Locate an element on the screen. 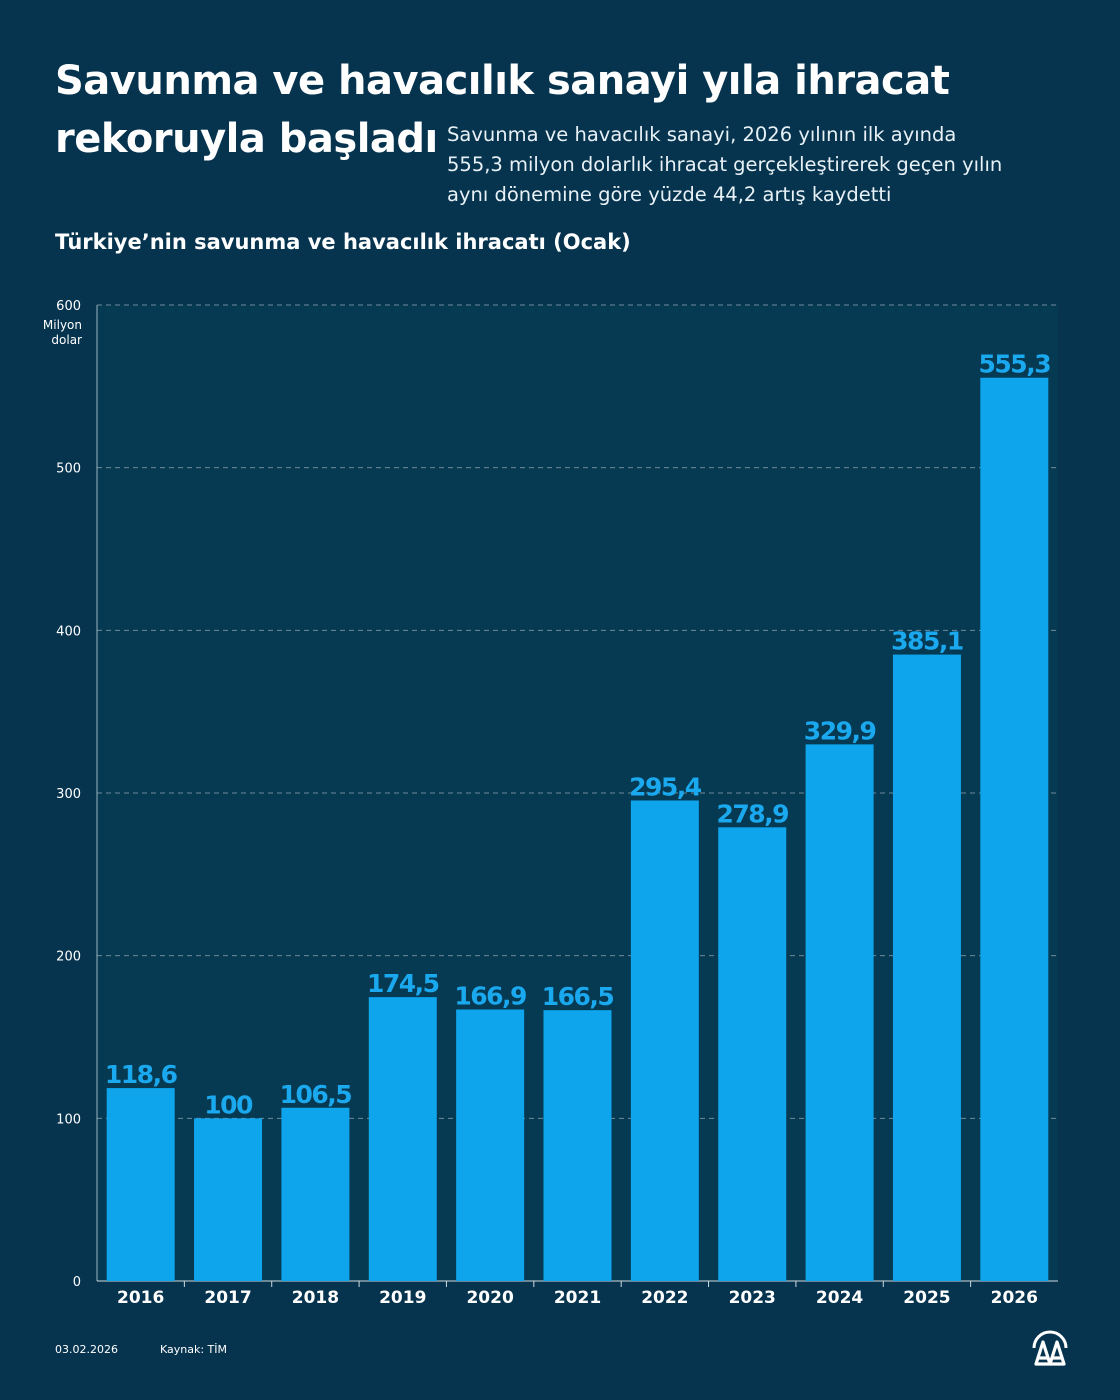 This screenshot has height=1400, width=1120. x-tick-label: 2018 is located at coordinates (315, 1298).